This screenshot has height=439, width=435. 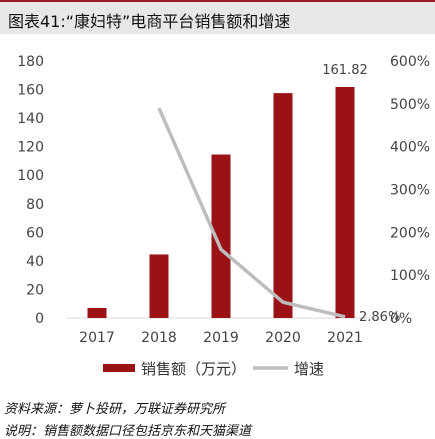 What do you see at coordinates (379, 317) in the screenshot?
I see `growth-data-label: 2.86%` at bounding box center [379, 317].